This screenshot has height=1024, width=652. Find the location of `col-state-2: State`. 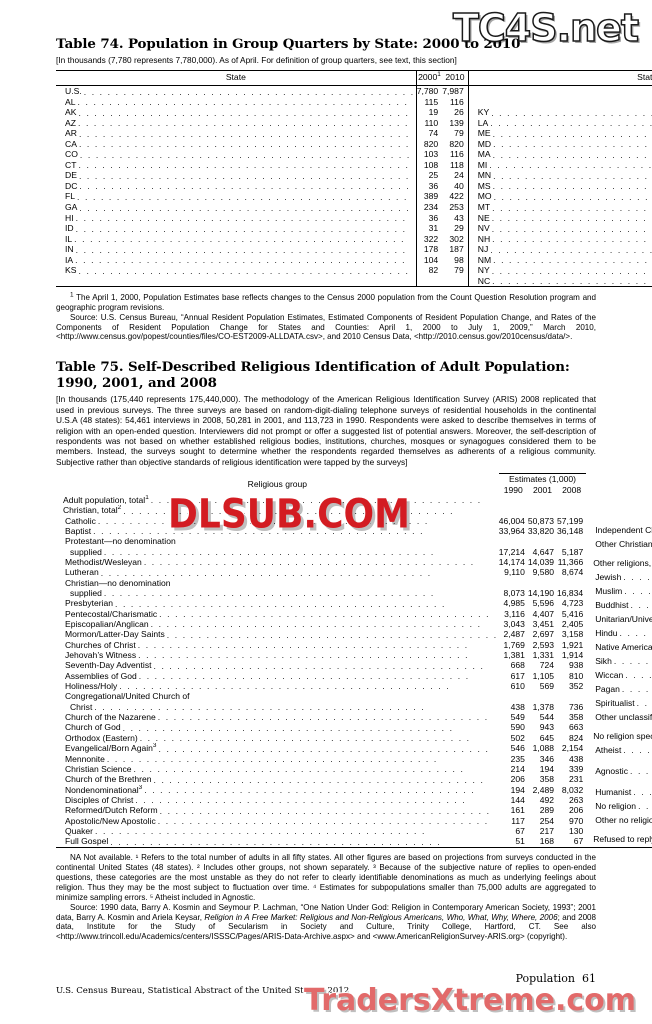

col-state-2: State is located at coordinates (559, 78).